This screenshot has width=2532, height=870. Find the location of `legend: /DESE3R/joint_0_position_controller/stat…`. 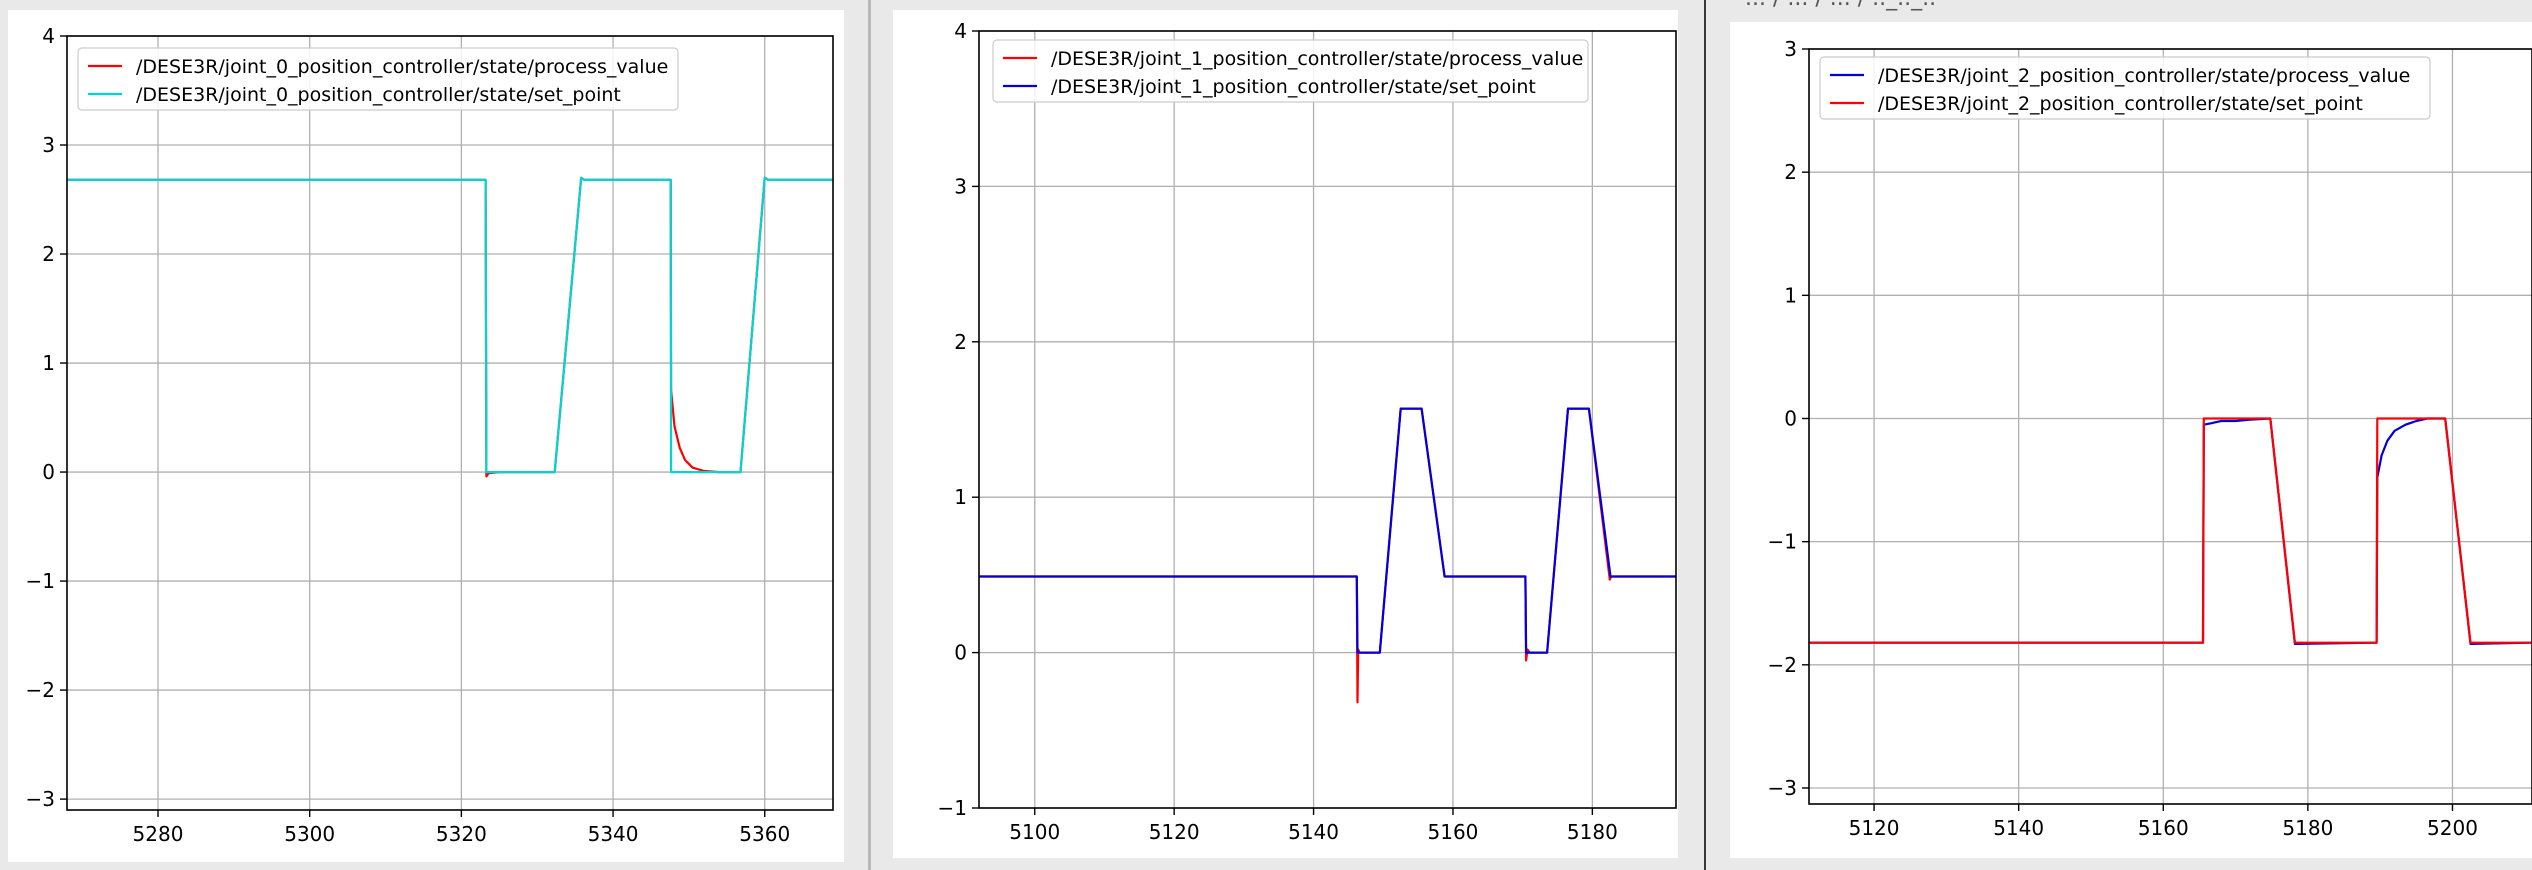

legend: /DESE3R/joint_0_position_controller/stat… is located at coordinates (378, 79).